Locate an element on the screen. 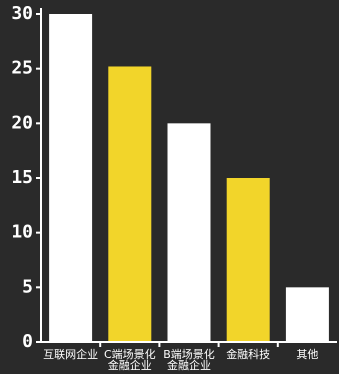 The width and height of the screenshot is (339, 374). x-category-label: 金融科技 is located at coordinates (248, 354).